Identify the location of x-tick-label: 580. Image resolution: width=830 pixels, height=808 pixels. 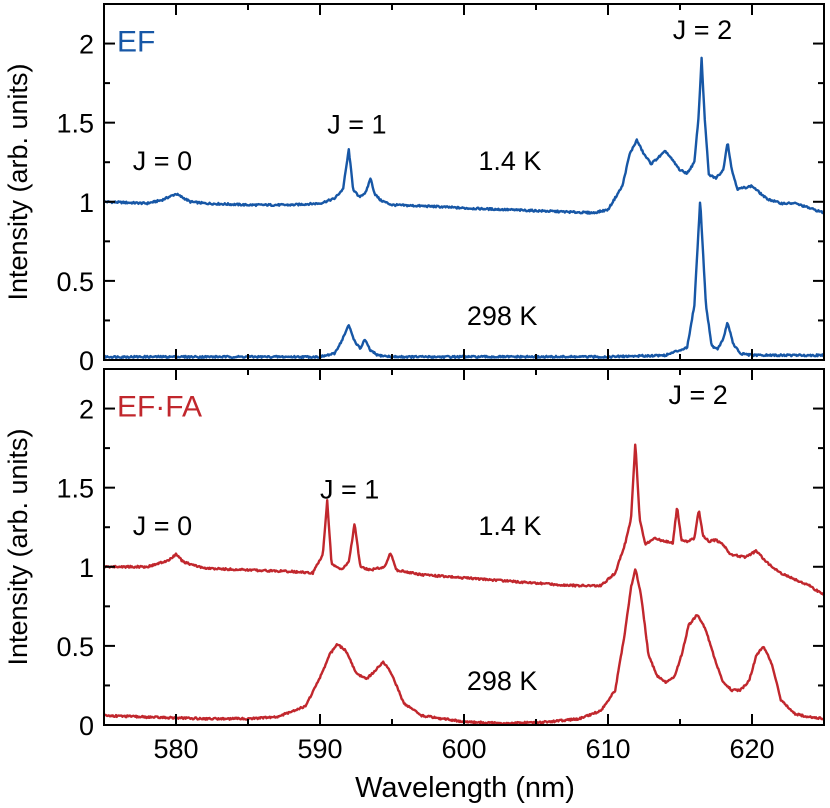
(175, 749).